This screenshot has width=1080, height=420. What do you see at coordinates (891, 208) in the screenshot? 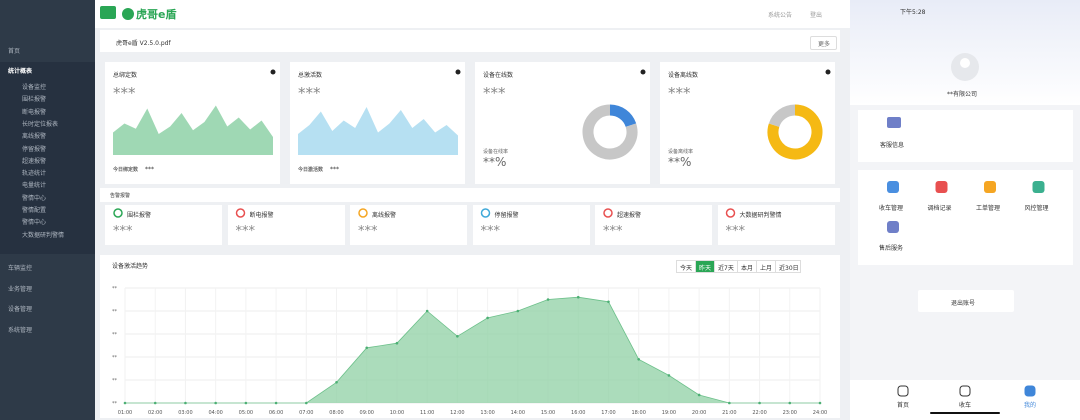
I see `menu-label: 收车管理` at bounding box center [891, 208].